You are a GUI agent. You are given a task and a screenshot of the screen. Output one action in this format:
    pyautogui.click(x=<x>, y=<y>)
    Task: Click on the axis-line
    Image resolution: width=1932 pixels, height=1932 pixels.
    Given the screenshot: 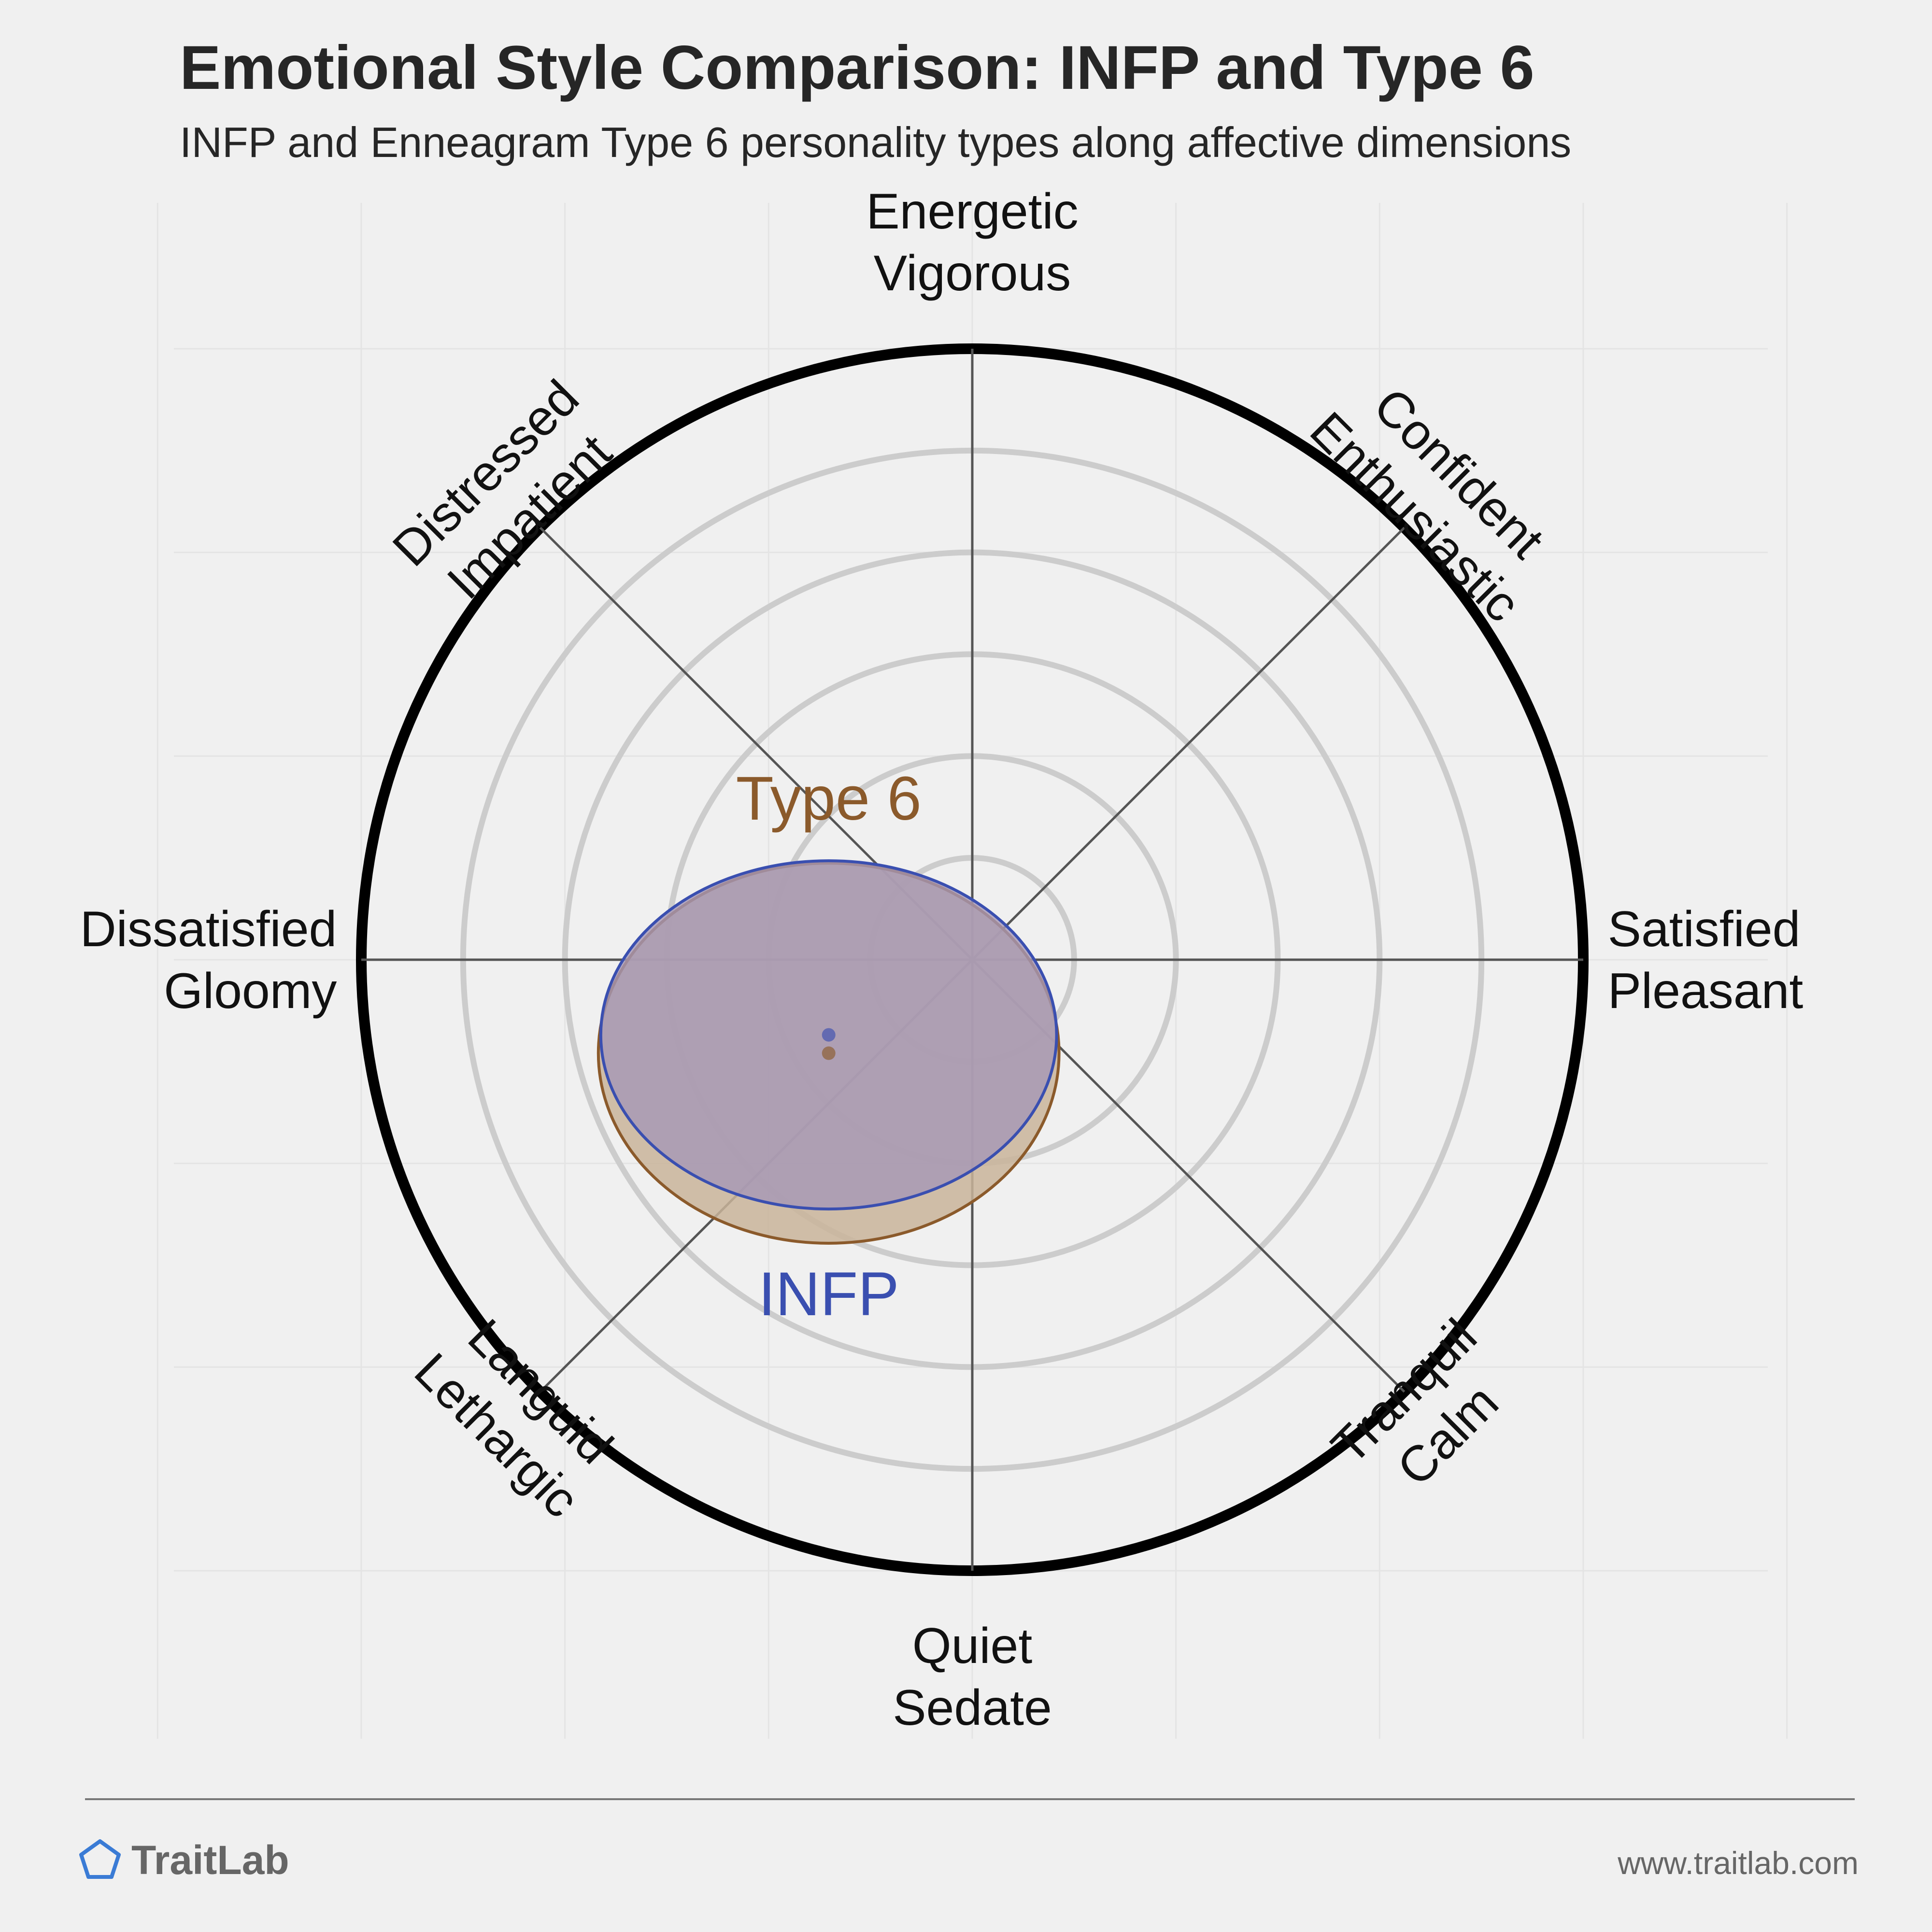 What is the action you would take?
    pyautogui.click(x=1188, y=743)
    